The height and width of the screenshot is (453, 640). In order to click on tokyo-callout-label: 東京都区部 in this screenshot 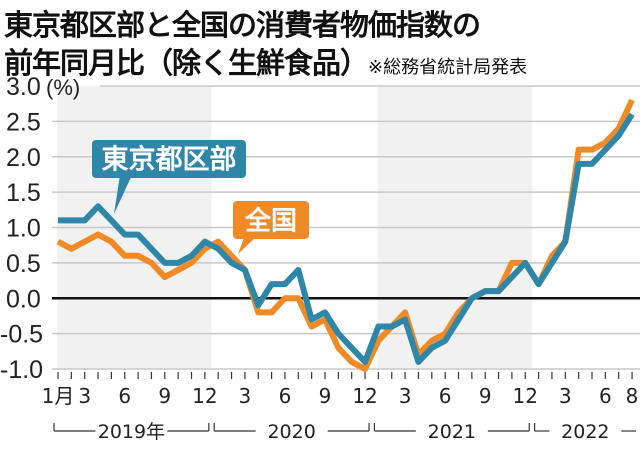, I will do `click(169, 160)`.